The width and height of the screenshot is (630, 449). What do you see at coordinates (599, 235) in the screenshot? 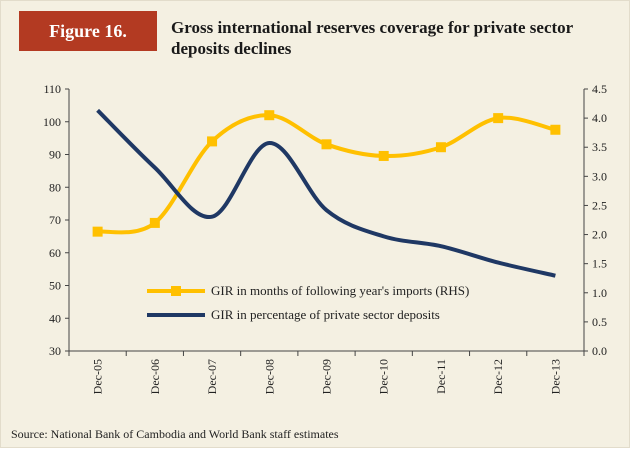
I see `right-axis-tick-label: 2.0` at bounding box center [599, 235].